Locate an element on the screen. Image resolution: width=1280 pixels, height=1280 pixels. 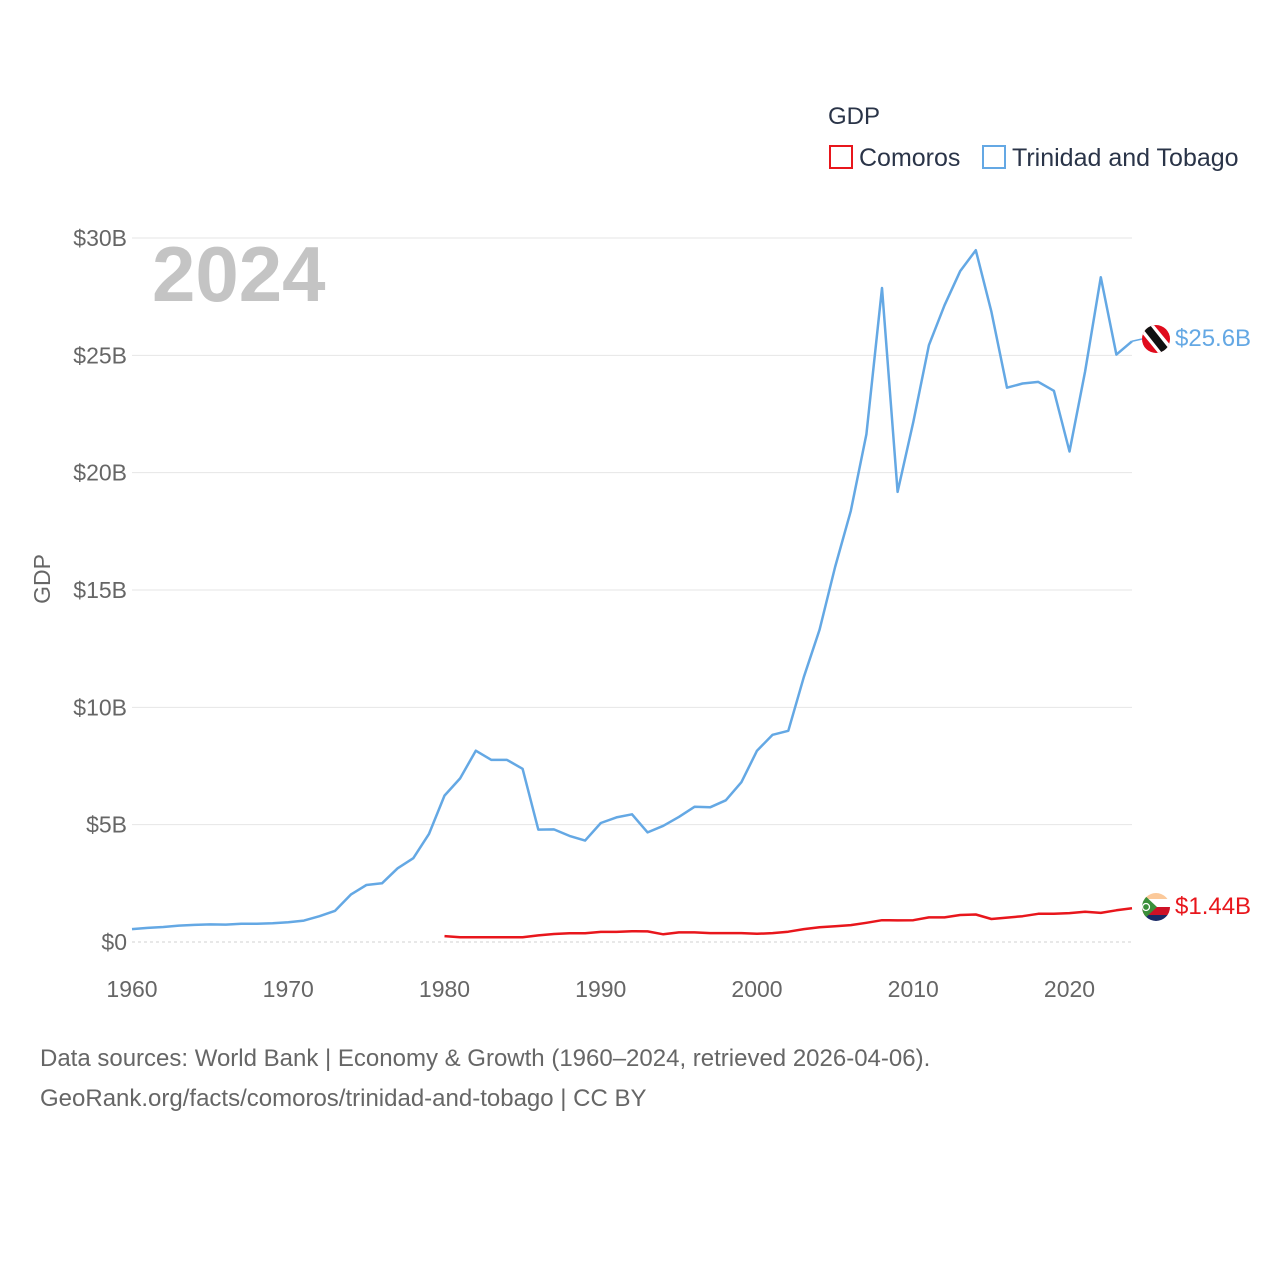
end-label-comoros: $1.44B is located at coordinates (1213, 906).